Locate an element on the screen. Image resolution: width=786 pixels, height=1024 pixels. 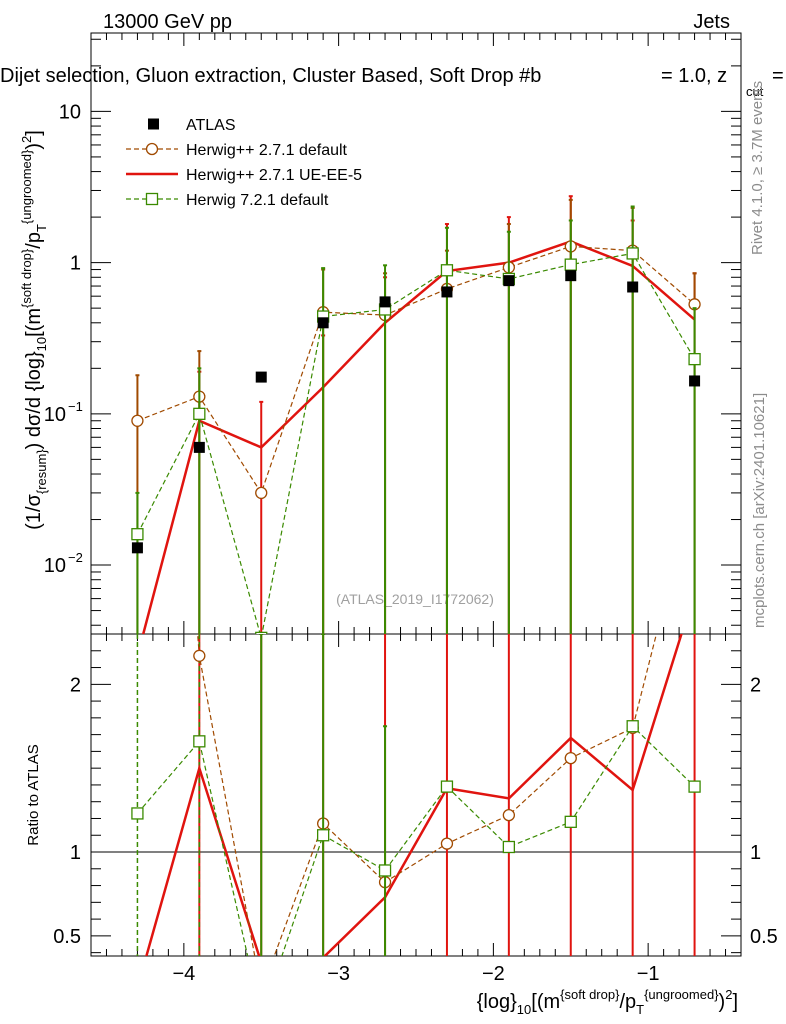
analysis-watermark: (ATLAS_2019_I1772062) is located at coordinates (415, 599).